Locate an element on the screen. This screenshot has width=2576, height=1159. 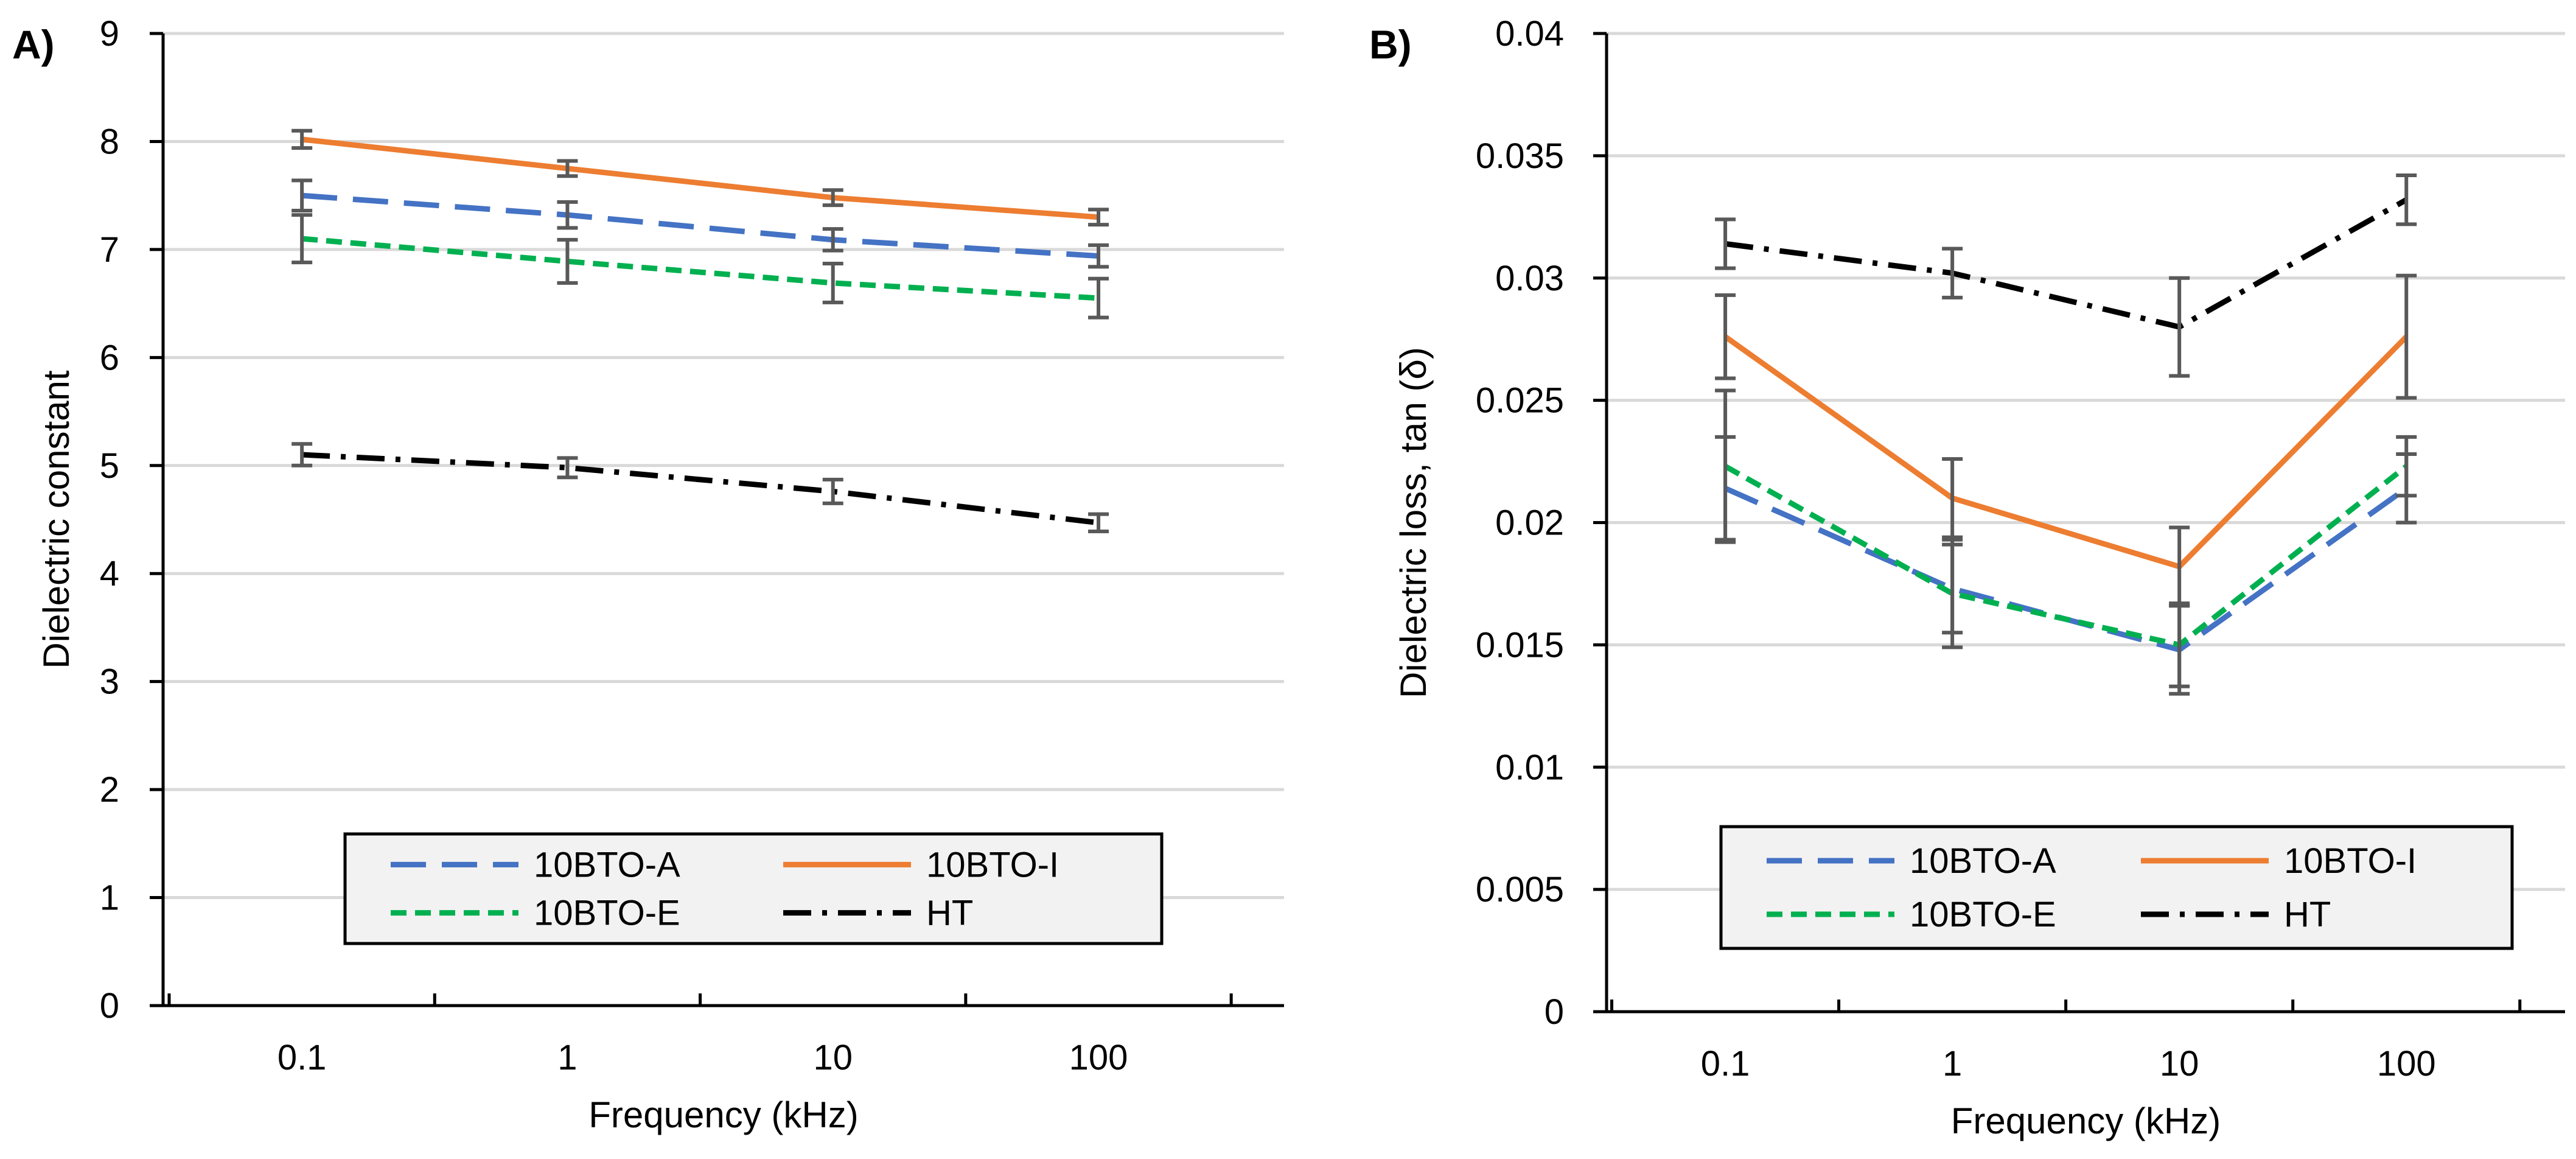
y-tick-label: 2 is located at coordinates (109, 790).